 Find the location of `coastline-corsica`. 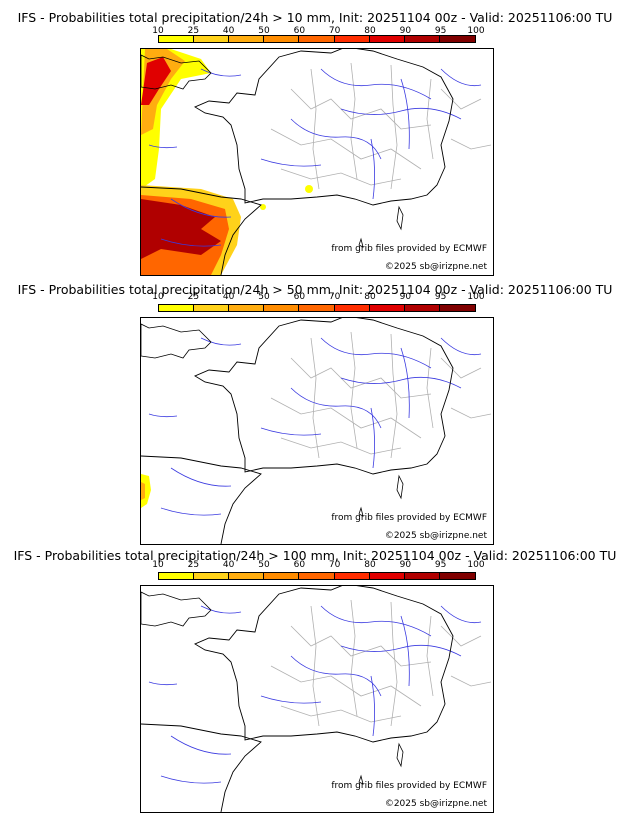

coastline-corsica is located at coordinates (400, 755).